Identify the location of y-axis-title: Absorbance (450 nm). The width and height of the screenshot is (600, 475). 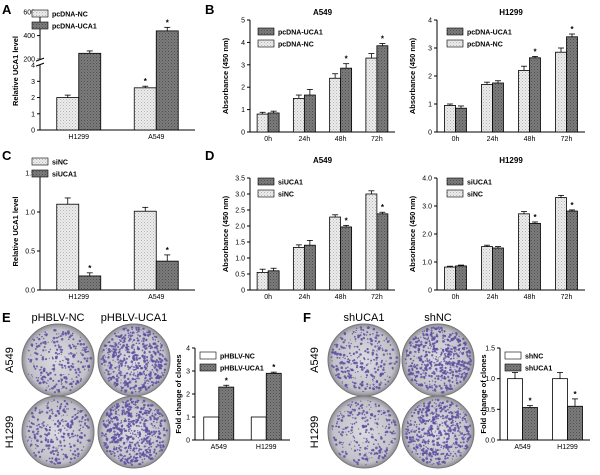
(225, 75).